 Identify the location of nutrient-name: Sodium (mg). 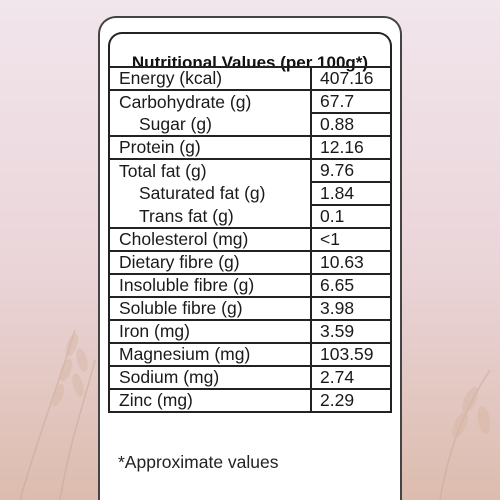
(210, 377).